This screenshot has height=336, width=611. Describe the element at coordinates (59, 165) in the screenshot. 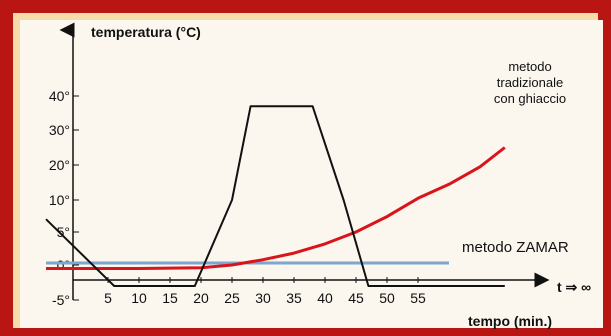

I see `y-tick-label: 20°` at that location.